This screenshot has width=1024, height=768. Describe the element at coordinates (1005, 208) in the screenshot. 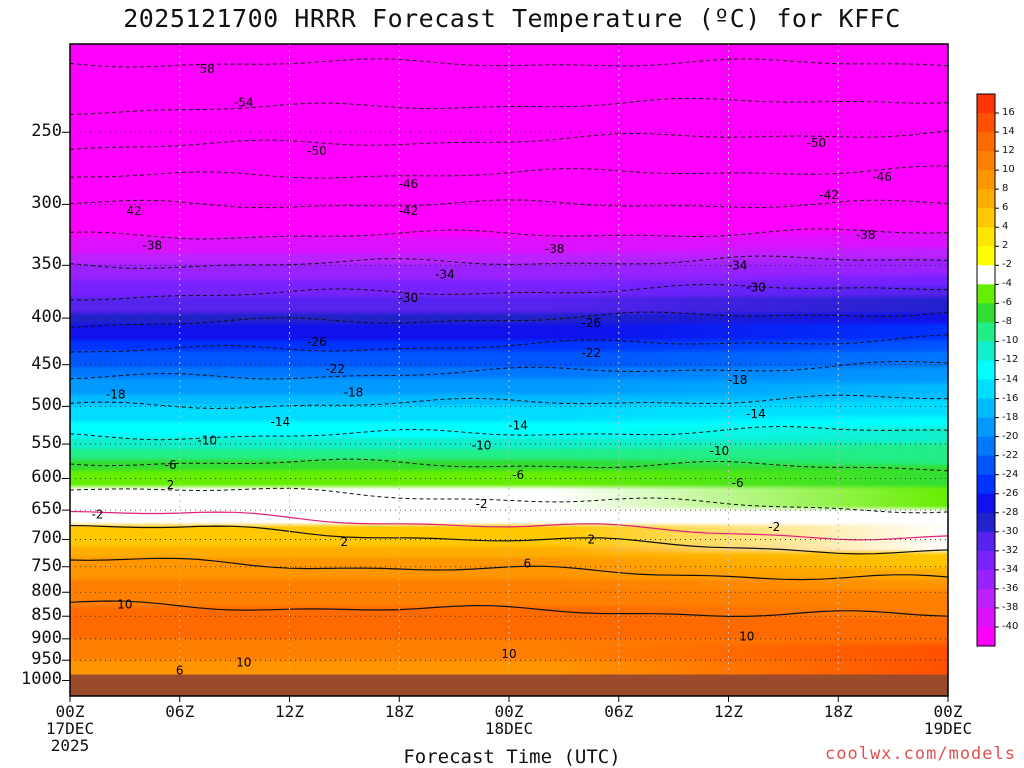

I see `colorbar-label: 6` at that location.